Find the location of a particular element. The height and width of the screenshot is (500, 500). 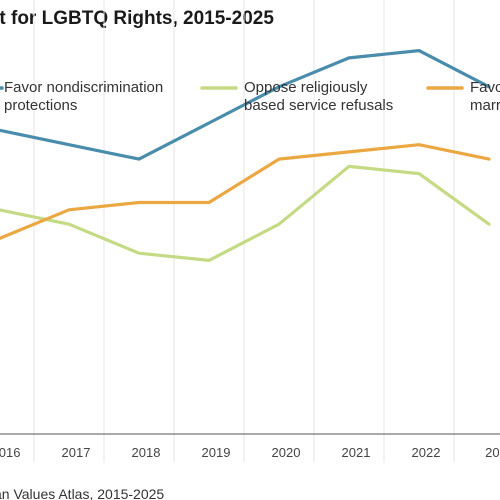

x-tick-label: 2022 is located at coordinates (426, 452).